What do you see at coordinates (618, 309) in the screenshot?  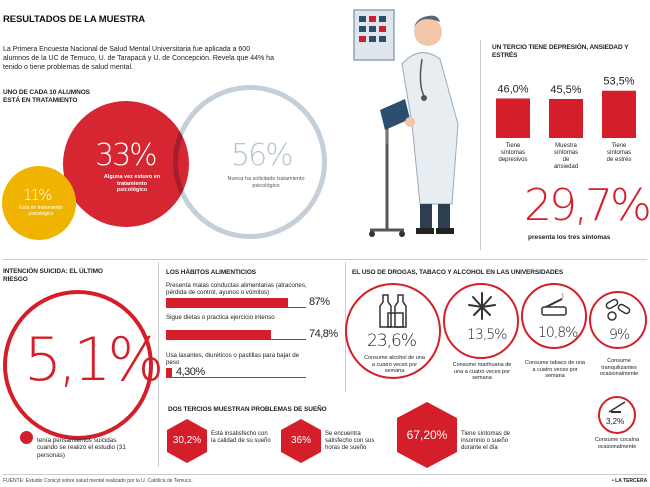 I see `pills-icon` at bounding box center [618, 309].